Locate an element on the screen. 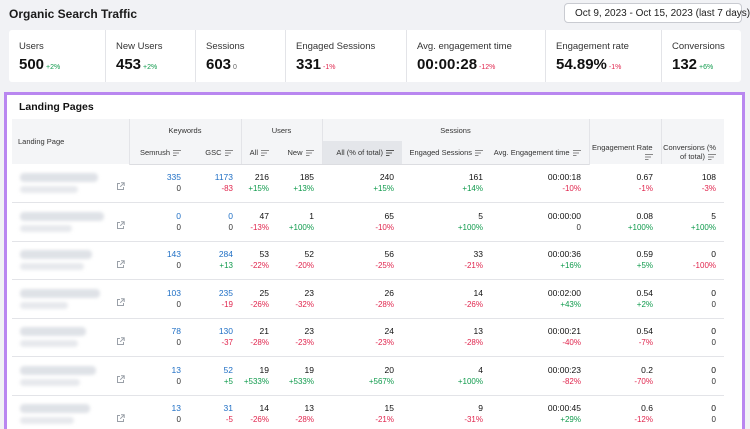 This screenshot has width=750, height=429. cell-value: 103 is located at coordinates (173, 292).